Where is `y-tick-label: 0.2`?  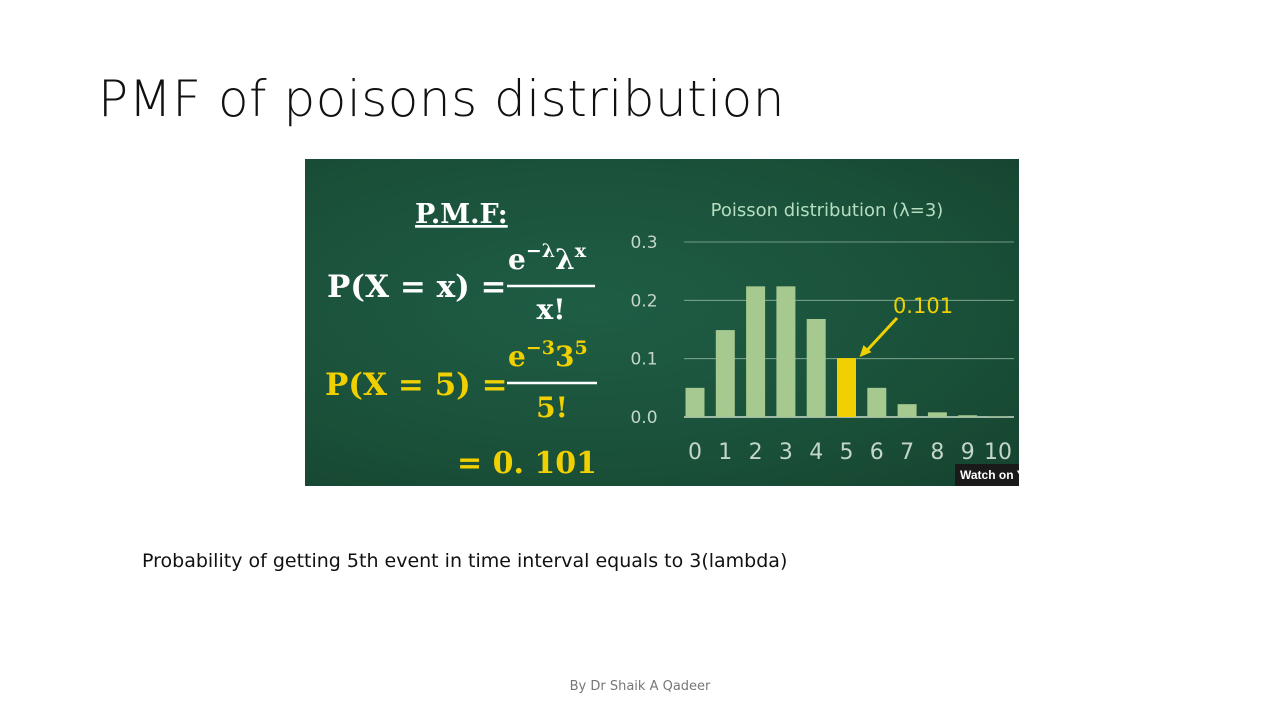 y-tick-label: 0.2 is located at coordinates (643, 301).